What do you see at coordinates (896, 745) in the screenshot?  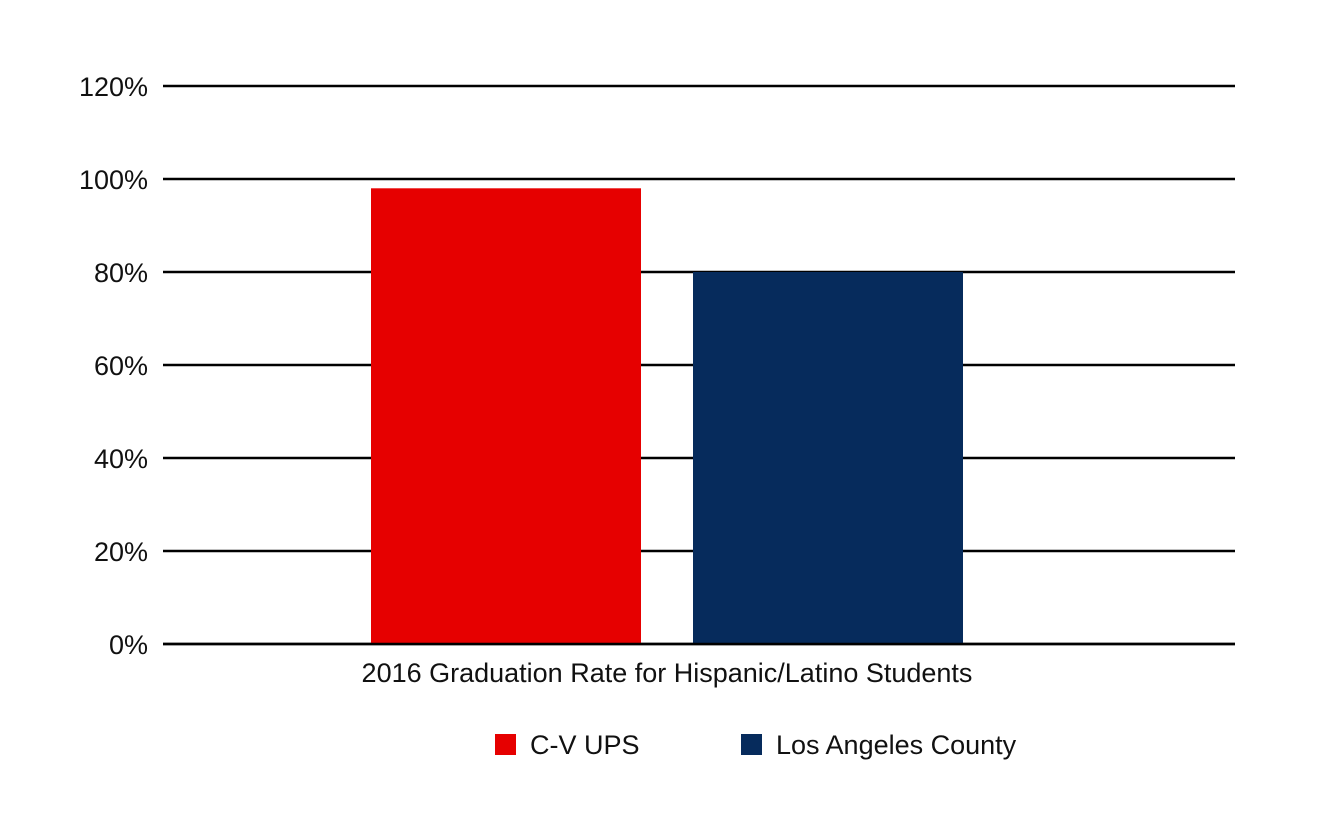 I see `legend-label: Los Angeles County` at bounding box center [896, 745].